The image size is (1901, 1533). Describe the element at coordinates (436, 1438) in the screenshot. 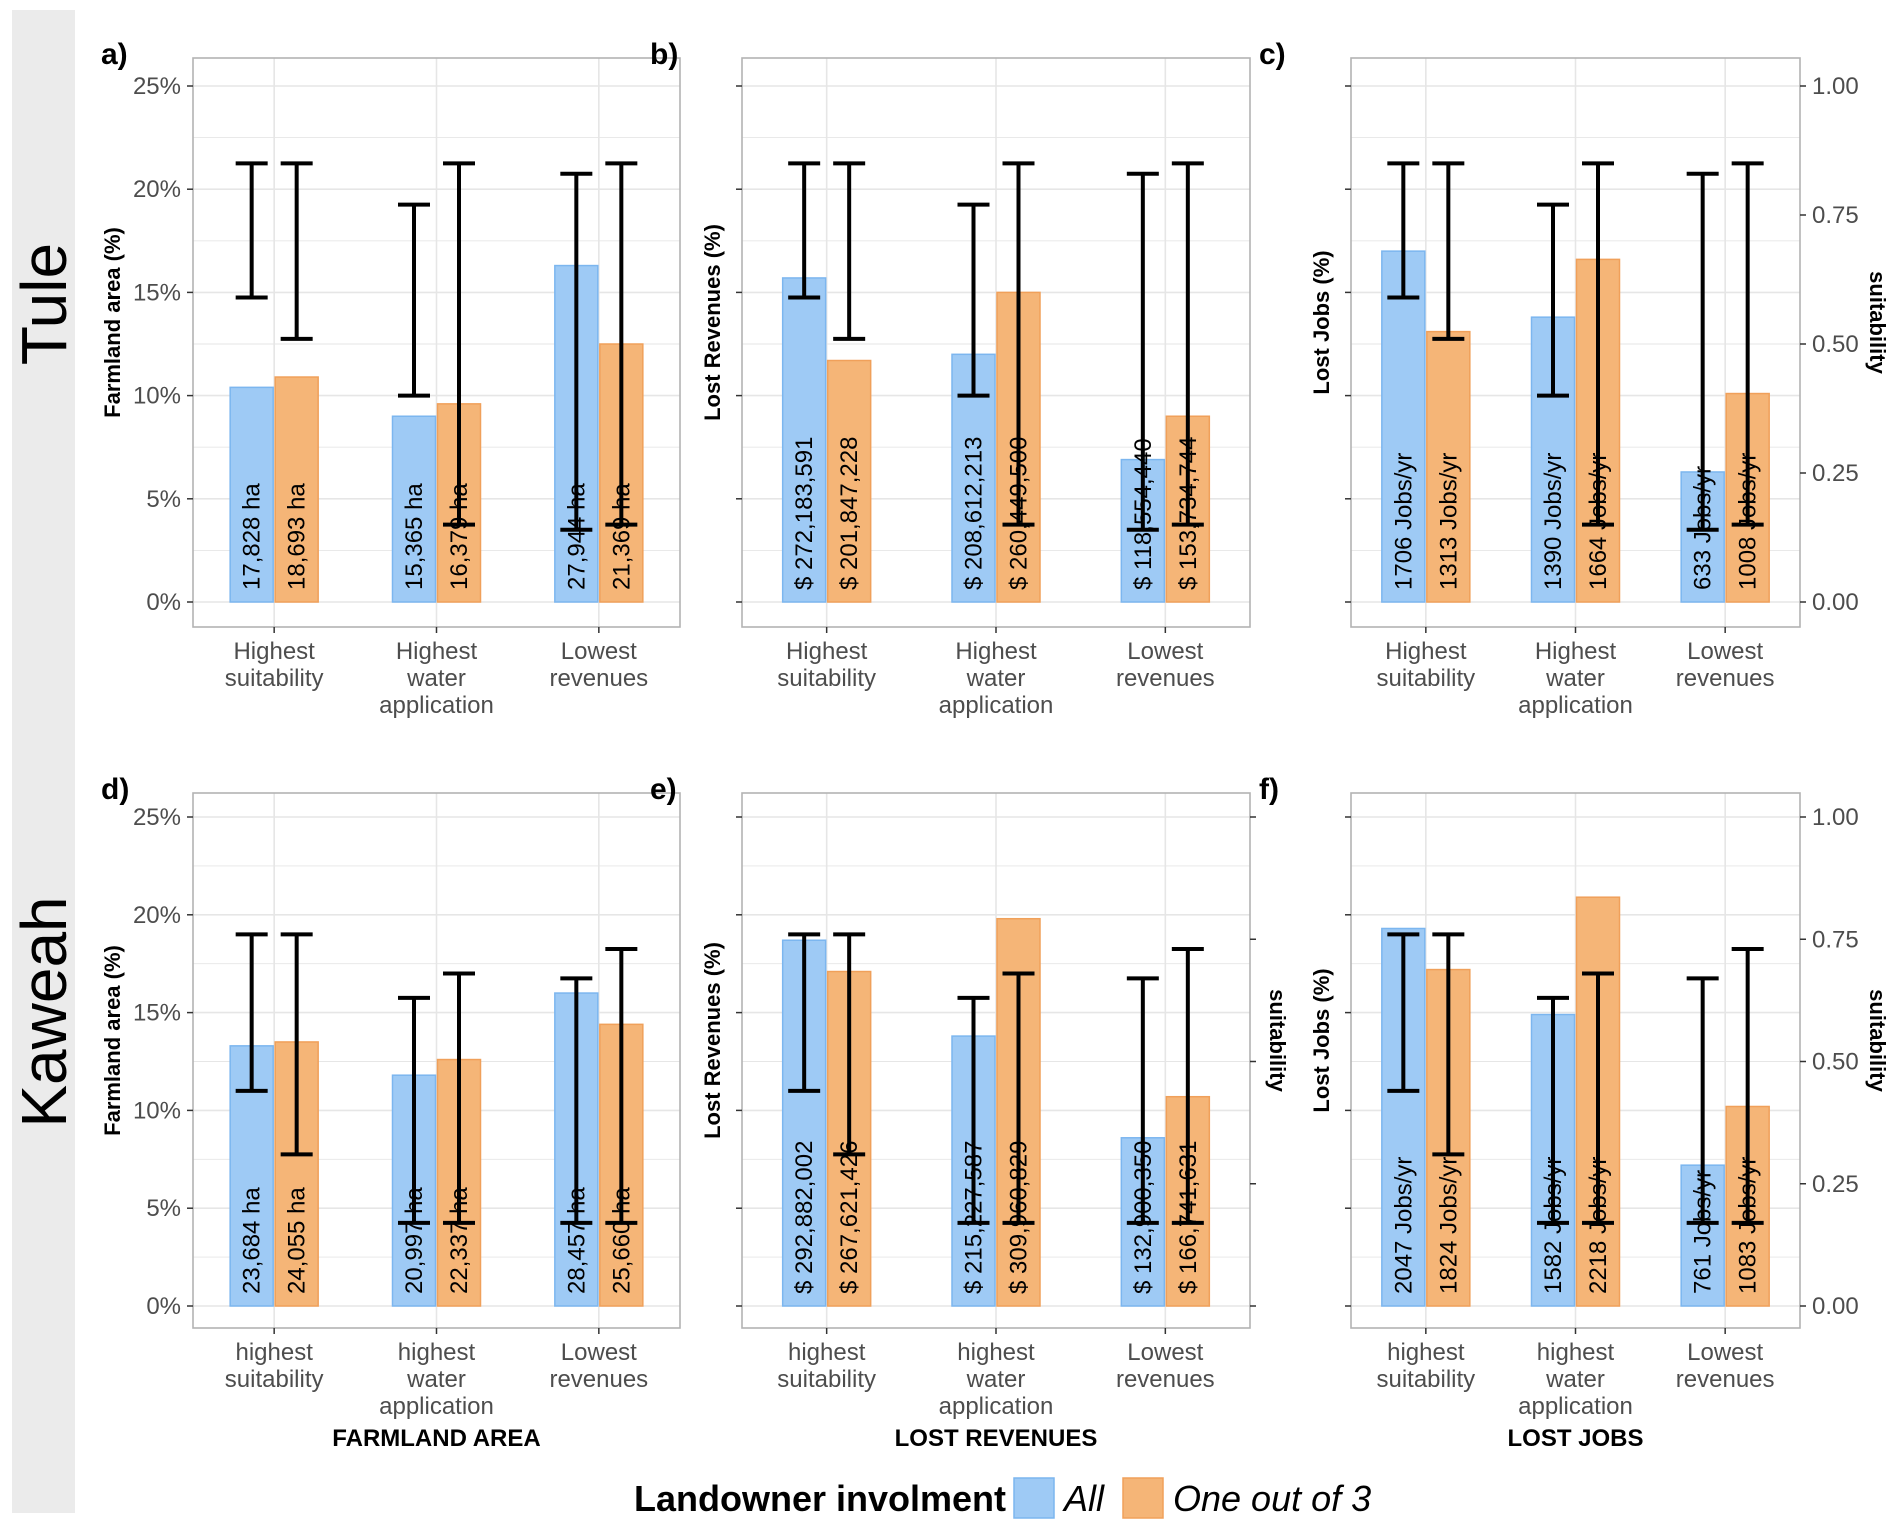

I see `x-axis-title: FARMLAND AREA` at that location.